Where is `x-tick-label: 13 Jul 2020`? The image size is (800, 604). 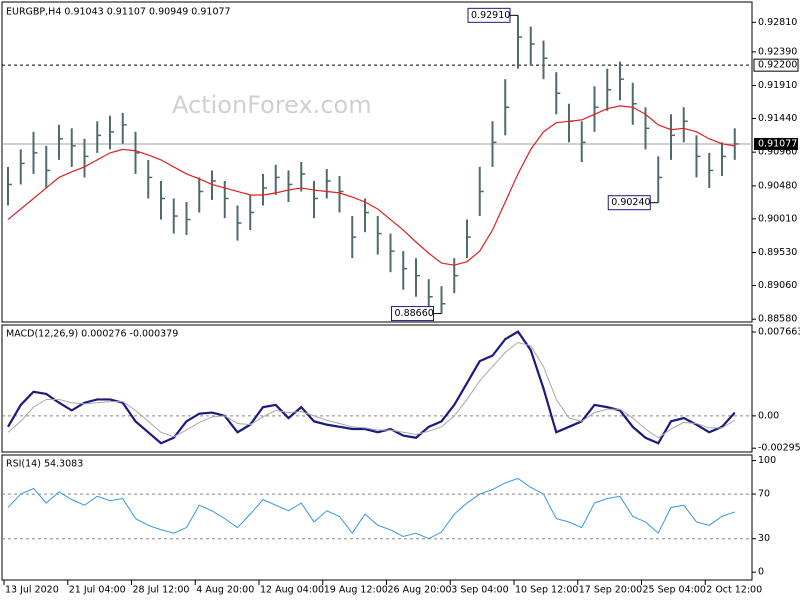 x-tick-label: 13 Jul 2020 is located at coordinates (32, 590).